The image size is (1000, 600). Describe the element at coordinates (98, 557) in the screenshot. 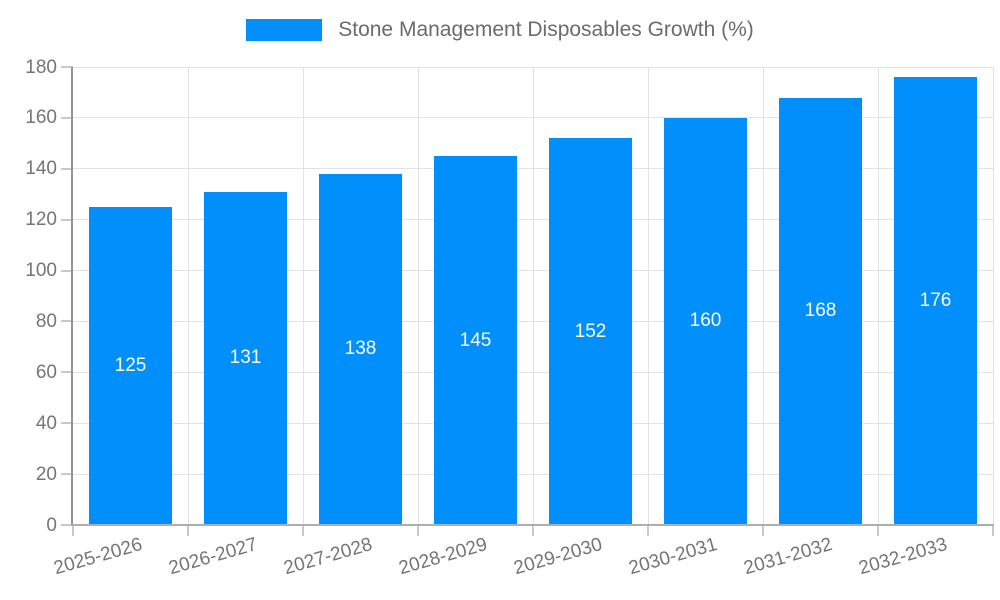

I see `x-axis-label: 2025-2026` at that location.